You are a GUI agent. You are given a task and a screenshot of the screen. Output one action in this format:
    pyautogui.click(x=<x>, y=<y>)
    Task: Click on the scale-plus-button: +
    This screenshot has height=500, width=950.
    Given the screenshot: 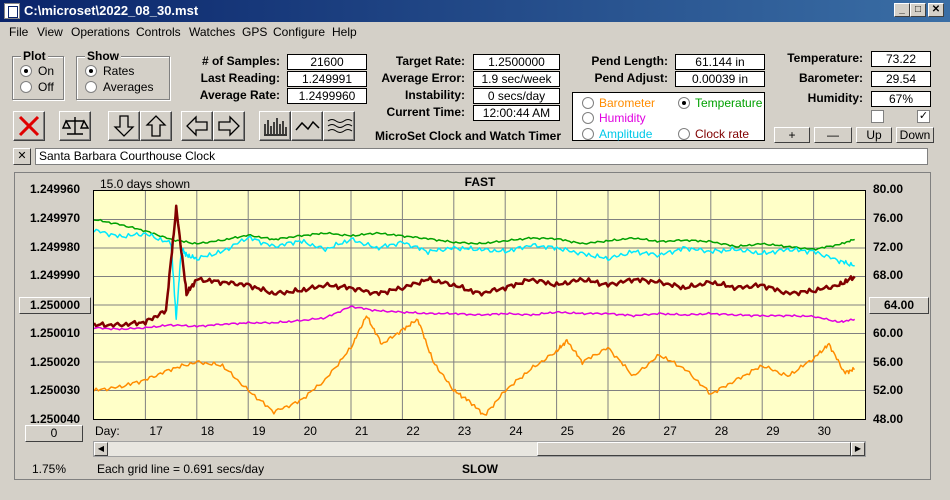 What is the action you would take?
    pyautogui.click(x=792, y=135)
    